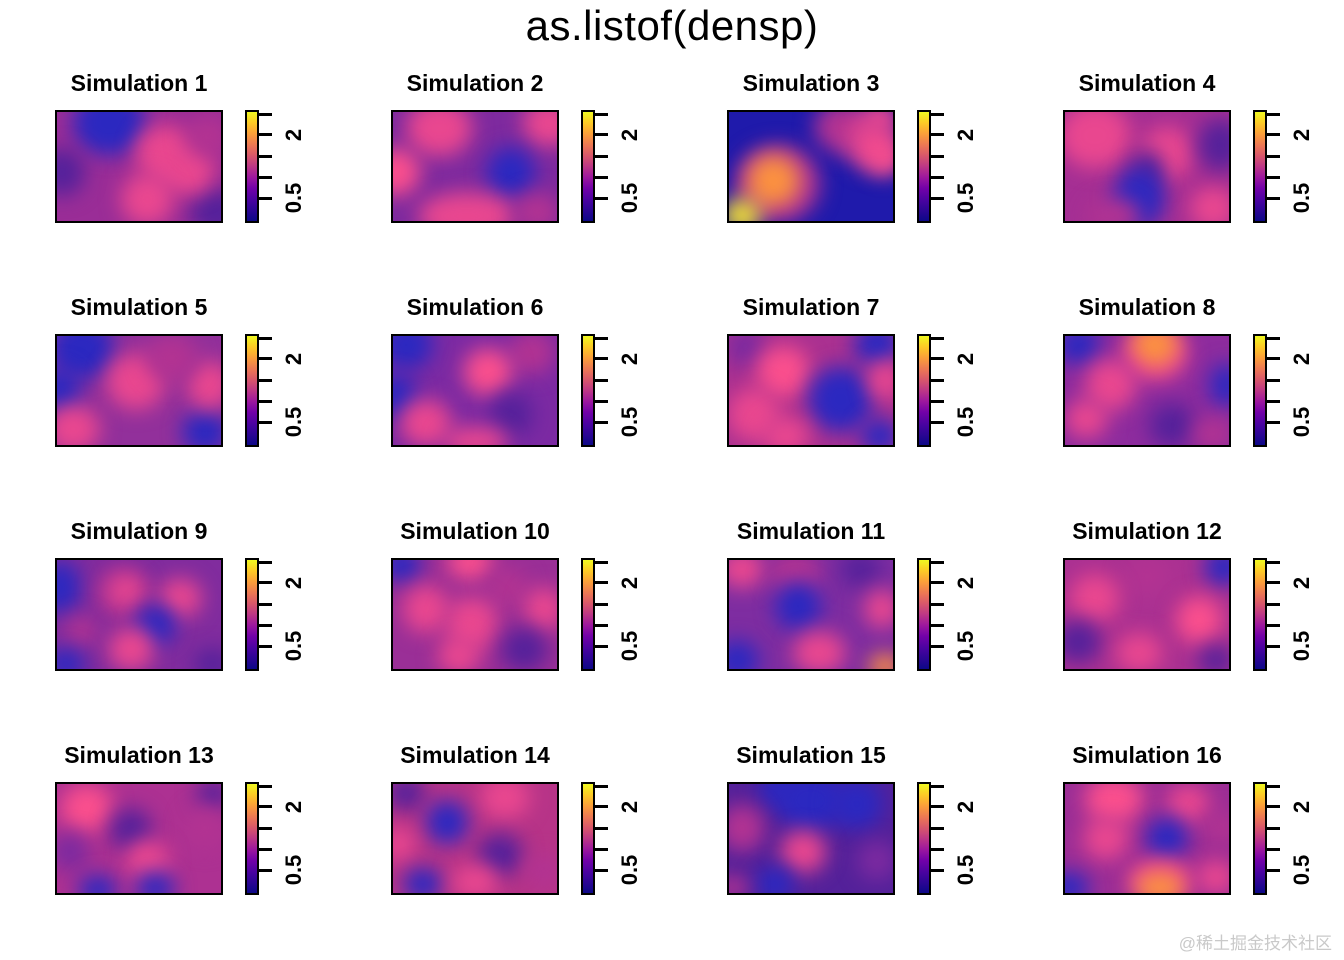 Image resolution: width=1344 pixels, height=960 pixels. What do you see at coordinates (475, 531) in the screenshot?
I see `panel-title: Simulation 10` at bounding box center [475, 531].